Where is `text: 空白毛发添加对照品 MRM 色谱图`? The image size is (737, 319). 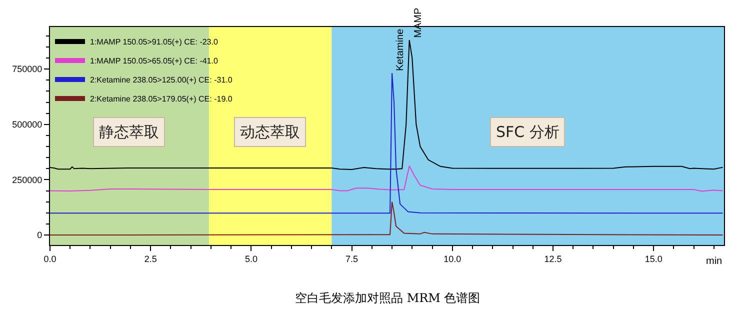 text: 空白毛发添加对照品 MRM 色谱图 is located at coordinates (387, 298).